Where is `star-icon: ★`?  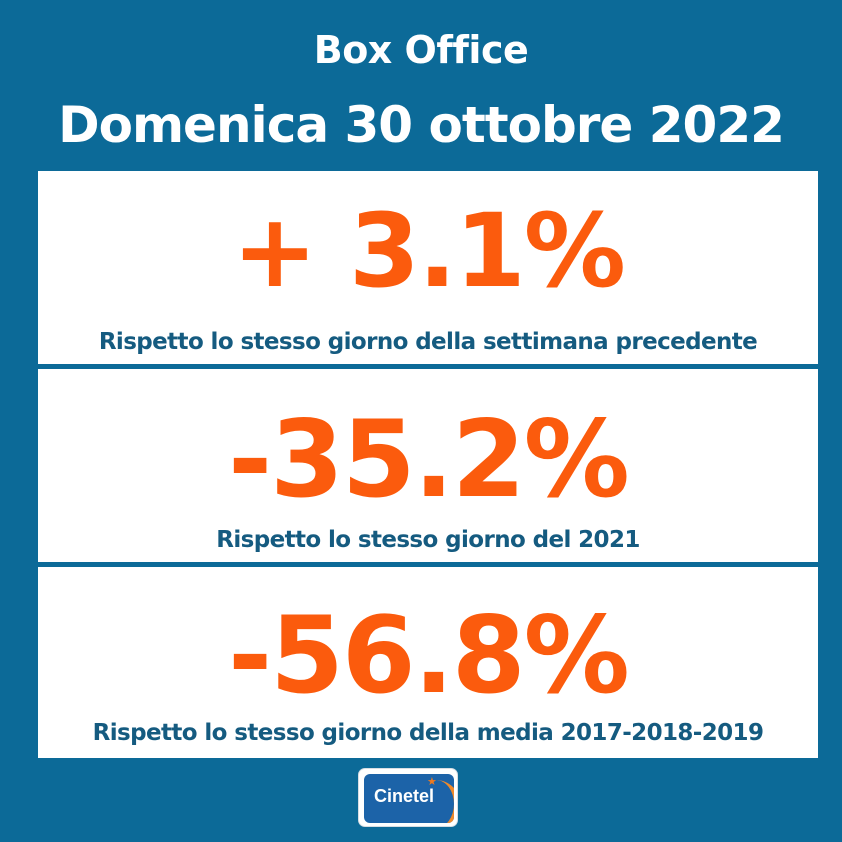
star-icon: ★ is located at coordinates (432, 781).